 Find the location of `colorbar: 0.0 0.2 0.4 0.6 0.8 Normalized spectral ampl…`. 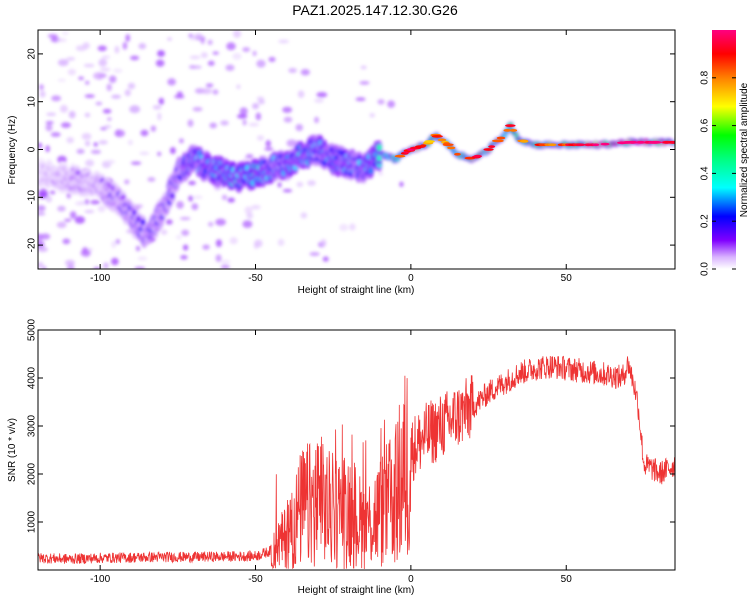

colorbar: 0.0 0.2 0.4 0.6 0.8 Normalized spectral ampl… is located at coordinates (725, 153).